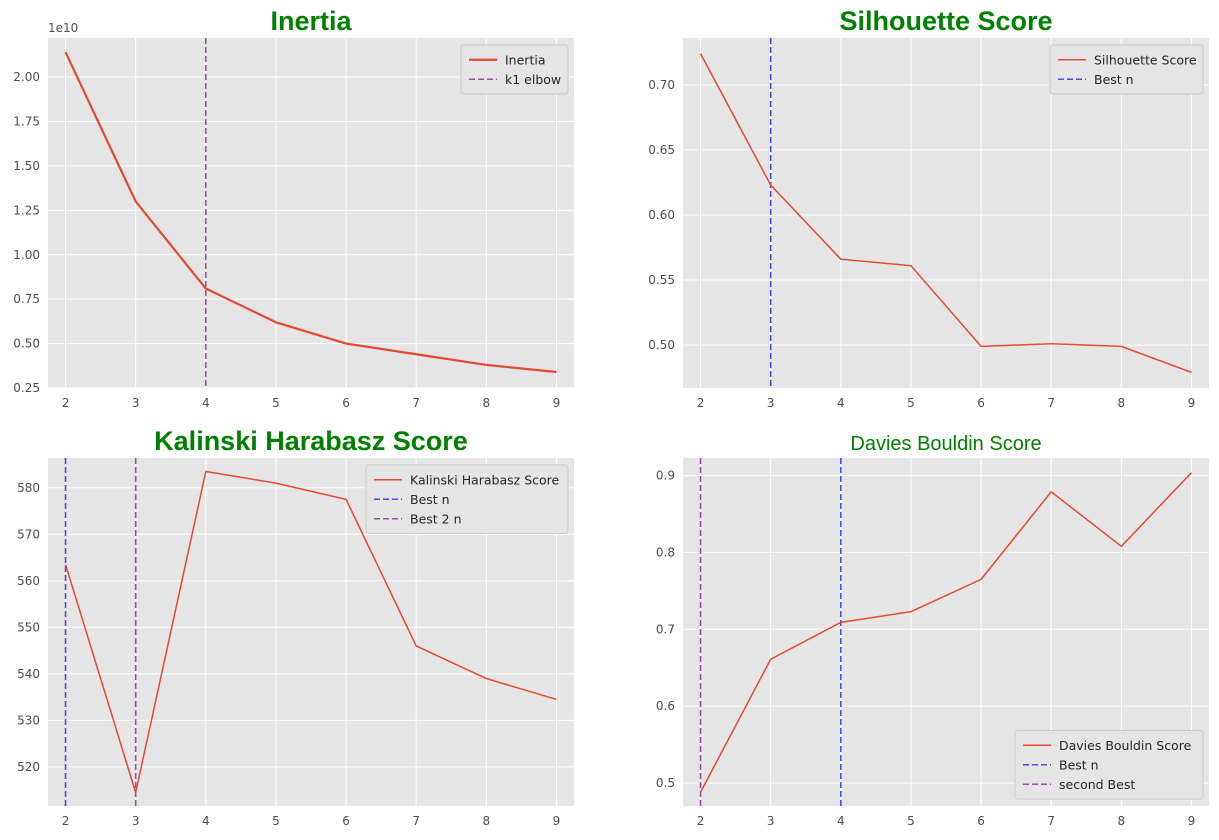 Image resolution: width=1219 pixels, height=840 pixels. I want to click on legend-label: Davies Bouldin Score, so click(1125, 745).